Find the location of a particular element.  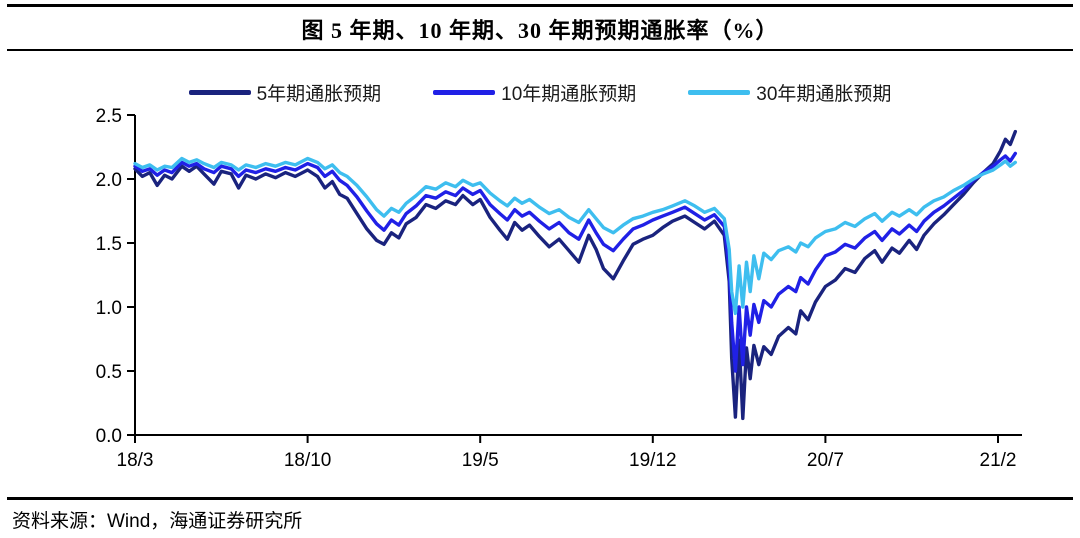

x-tick-label: 21/2 is located at coordinates (998, 460).